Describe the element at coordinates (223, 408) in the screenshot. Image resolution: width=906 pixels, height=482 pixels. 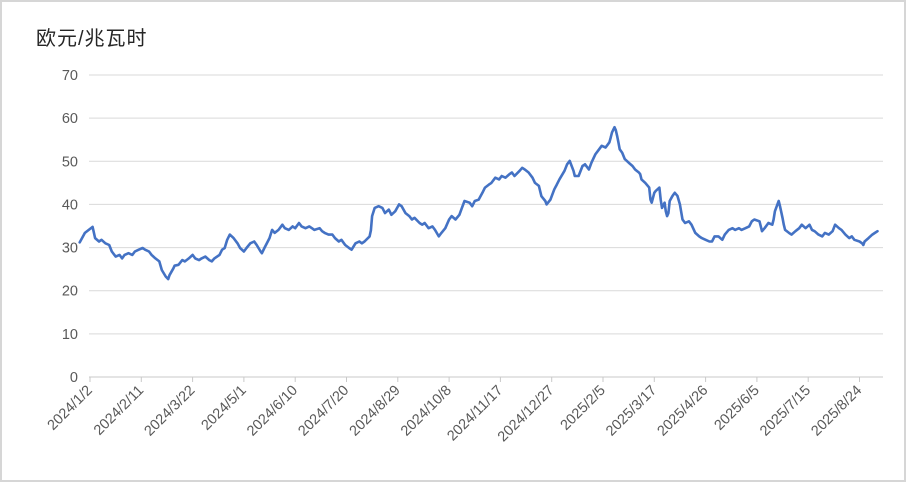
I see `x-tick-label: 2024/5/1` at that location.